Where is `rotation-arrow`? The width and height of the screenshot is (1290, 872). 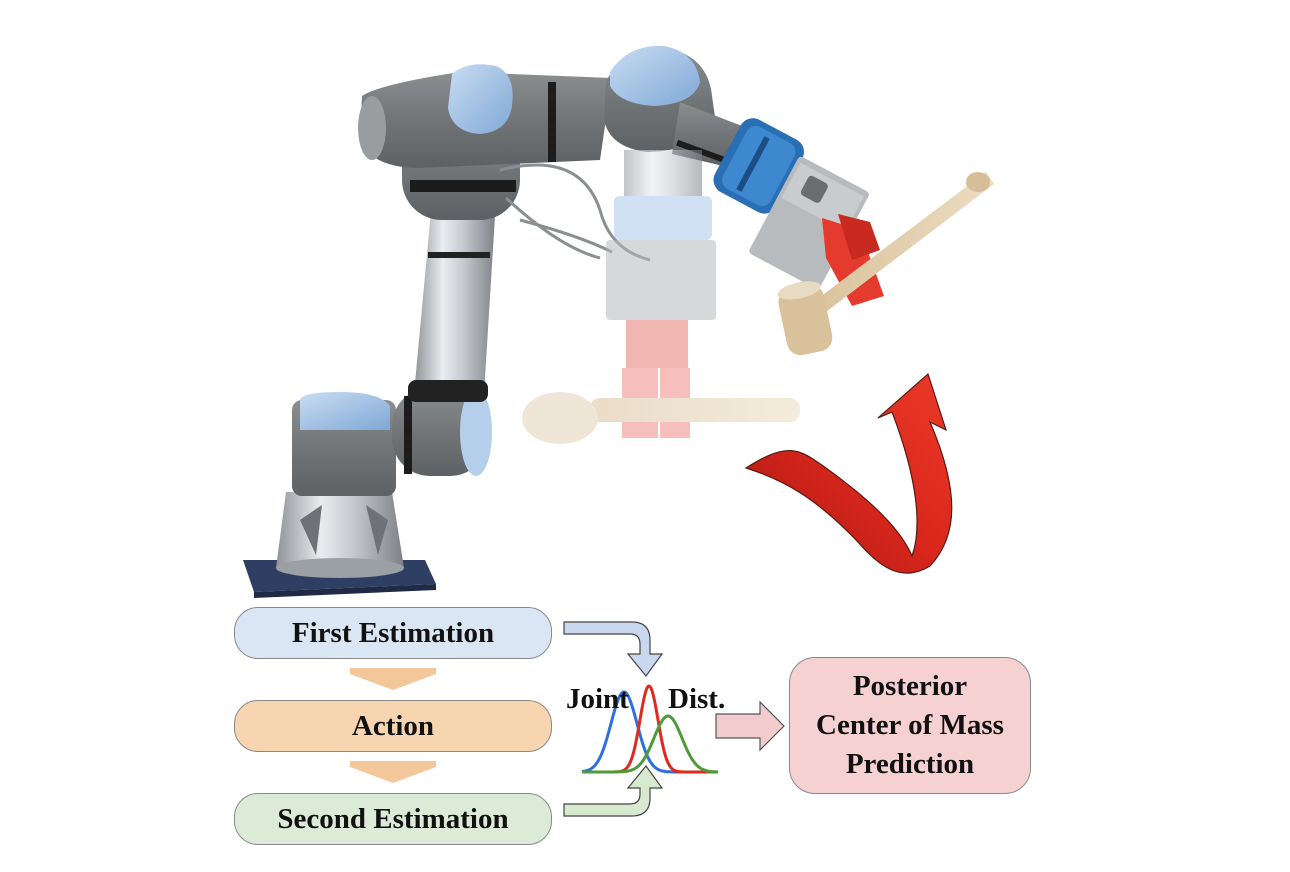 rotation-arrow is located at coordinates (848, 473).